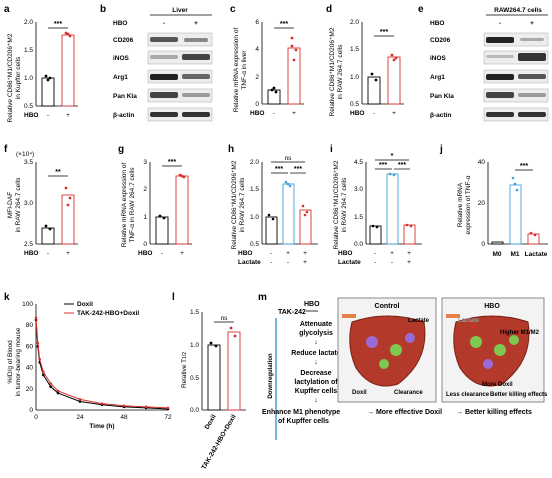 Image resolution: width=552 pixels, height=478 pixels. What do you see at coordinates (271, 253) in the screenshot?
I see `h-r1-0: -` at bounding box center [271, 253].